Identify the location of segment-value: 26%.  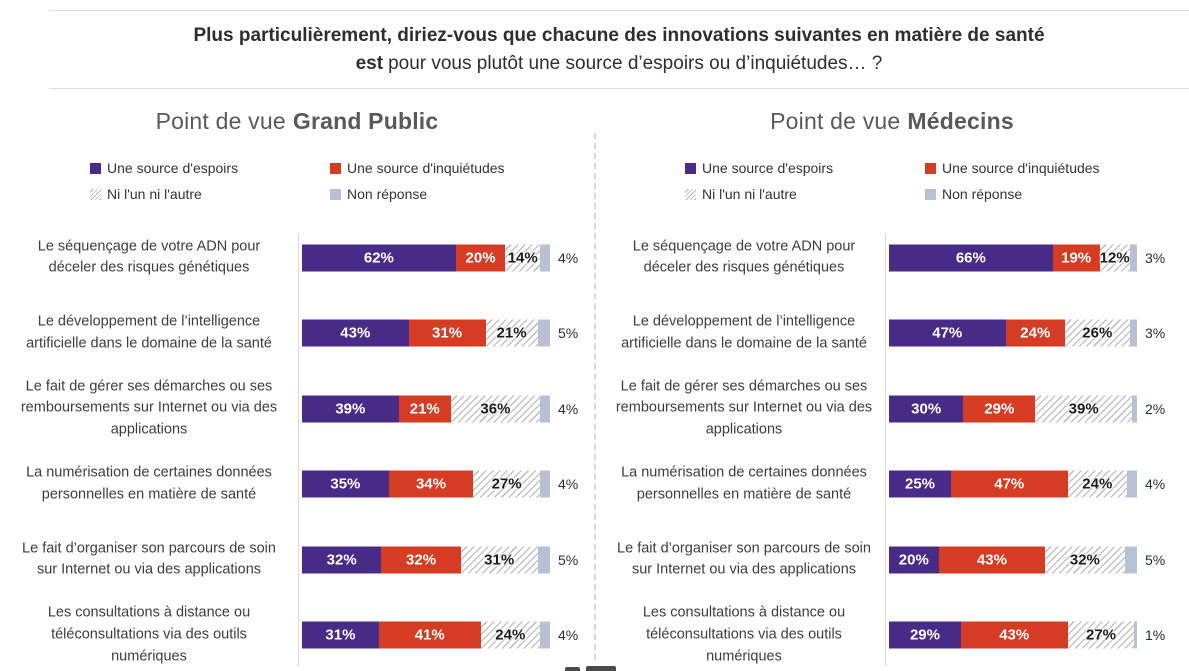
(1097, 333).